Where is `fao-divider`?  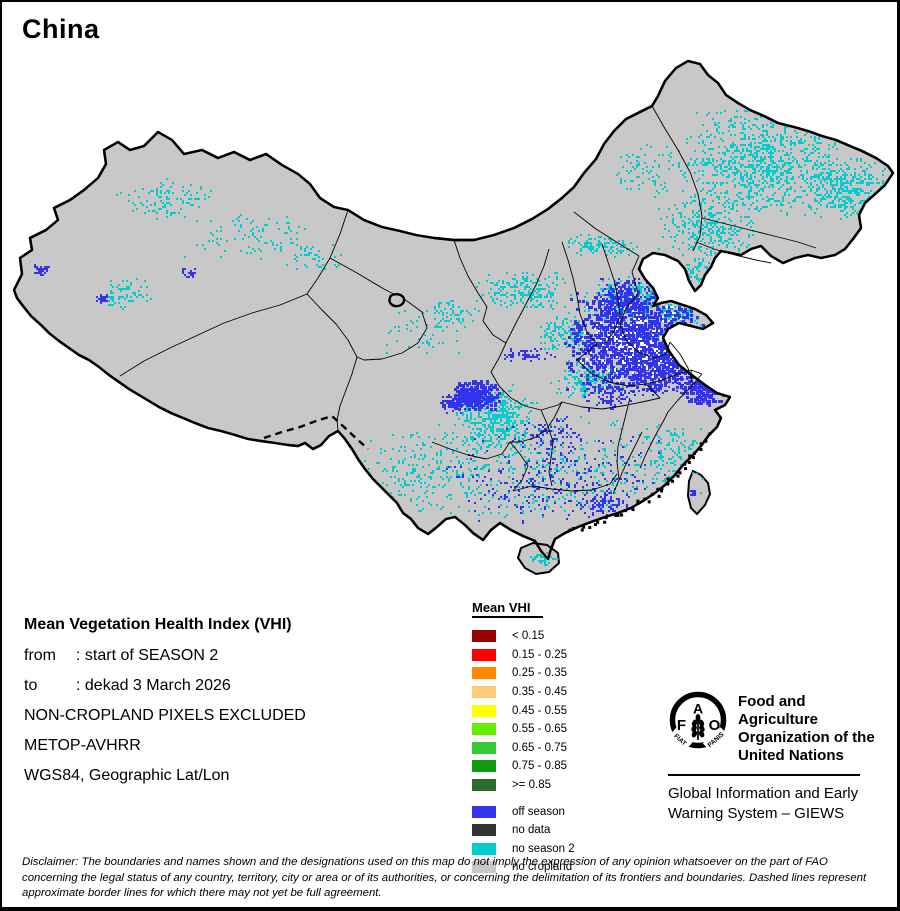
fao-divider is located at coordinates (764, 775).